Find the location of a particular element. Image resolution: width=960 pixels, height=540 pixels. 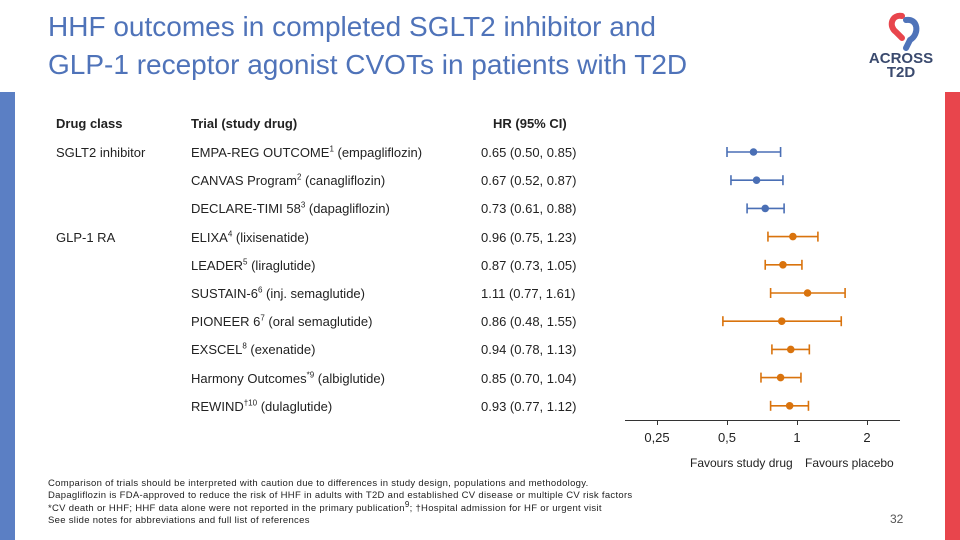

trial-reference: 1 is located at coordinates (331, 149).